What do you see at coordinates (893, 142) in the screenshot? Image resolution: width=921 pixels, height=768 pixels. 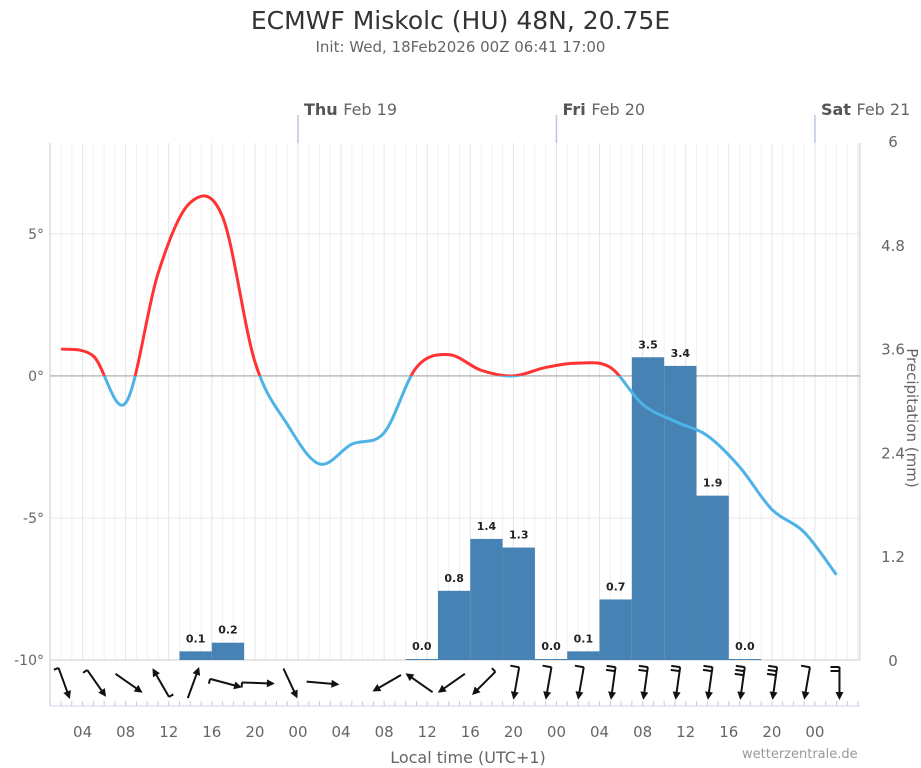 I see `y-tick-label-right: 6` at bounding box center [893, 142].